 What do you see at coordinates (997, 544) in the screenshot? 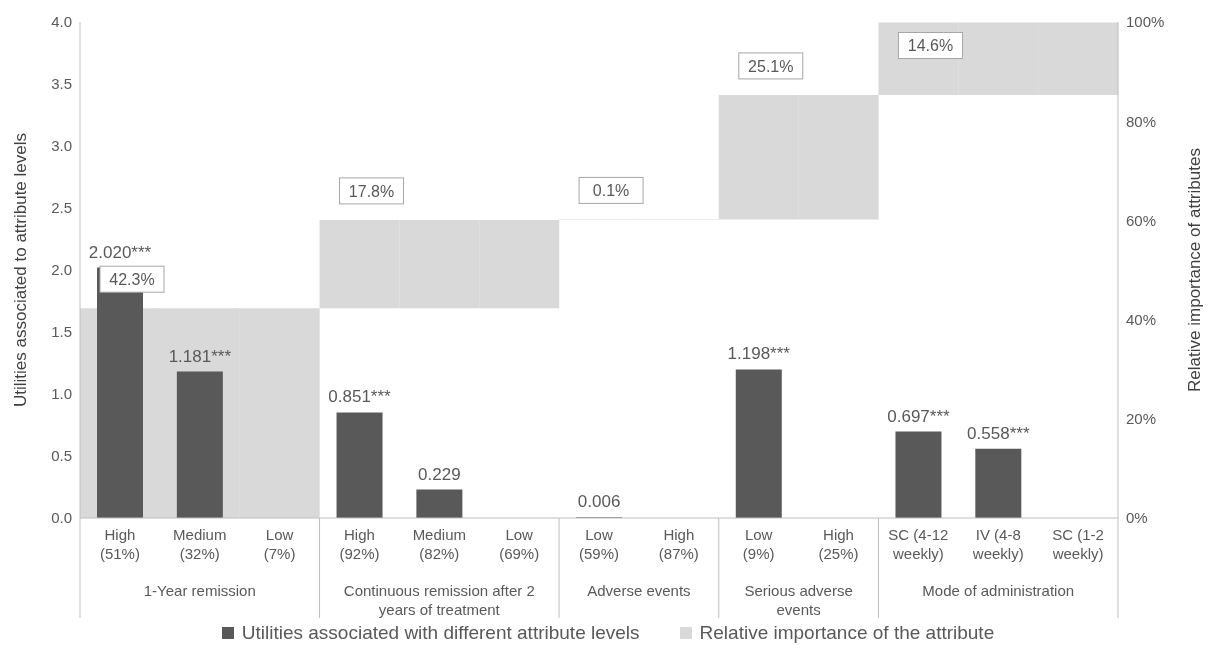
I see `x-tick-label: IV (4-8 weekly)` at bounding box center [997, 544].